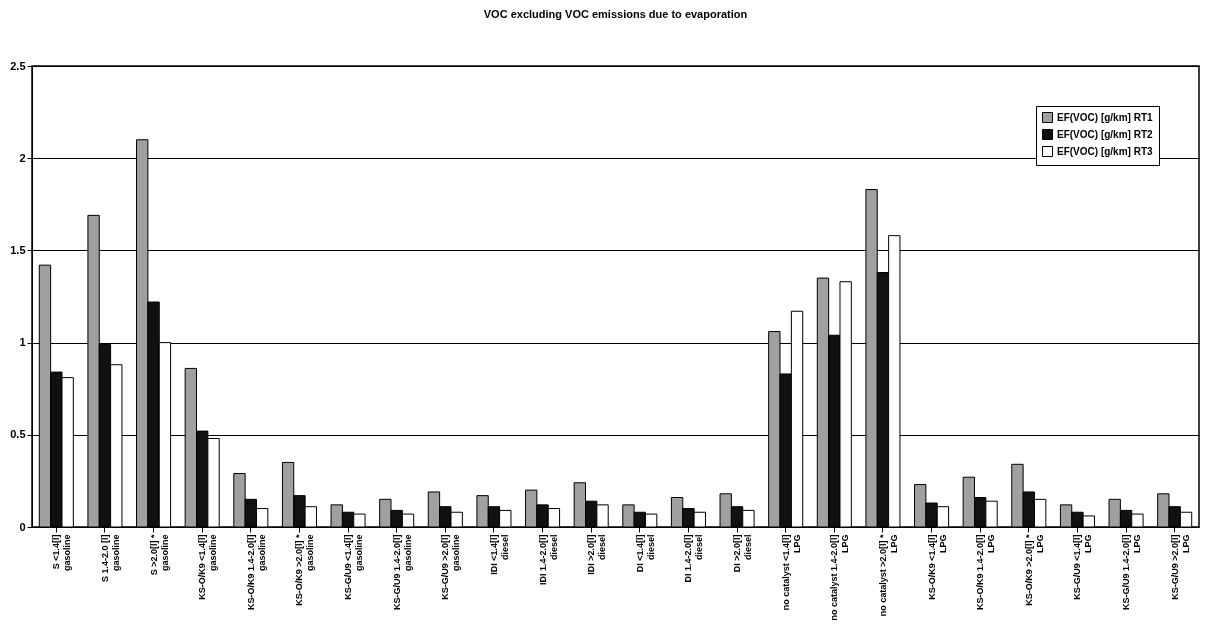  What do you see at coordinates (1105, 117) in the screenshot?
I see `legend-label: EF(VOC) [g/km] RT1` at bounding box center [1105, 117].